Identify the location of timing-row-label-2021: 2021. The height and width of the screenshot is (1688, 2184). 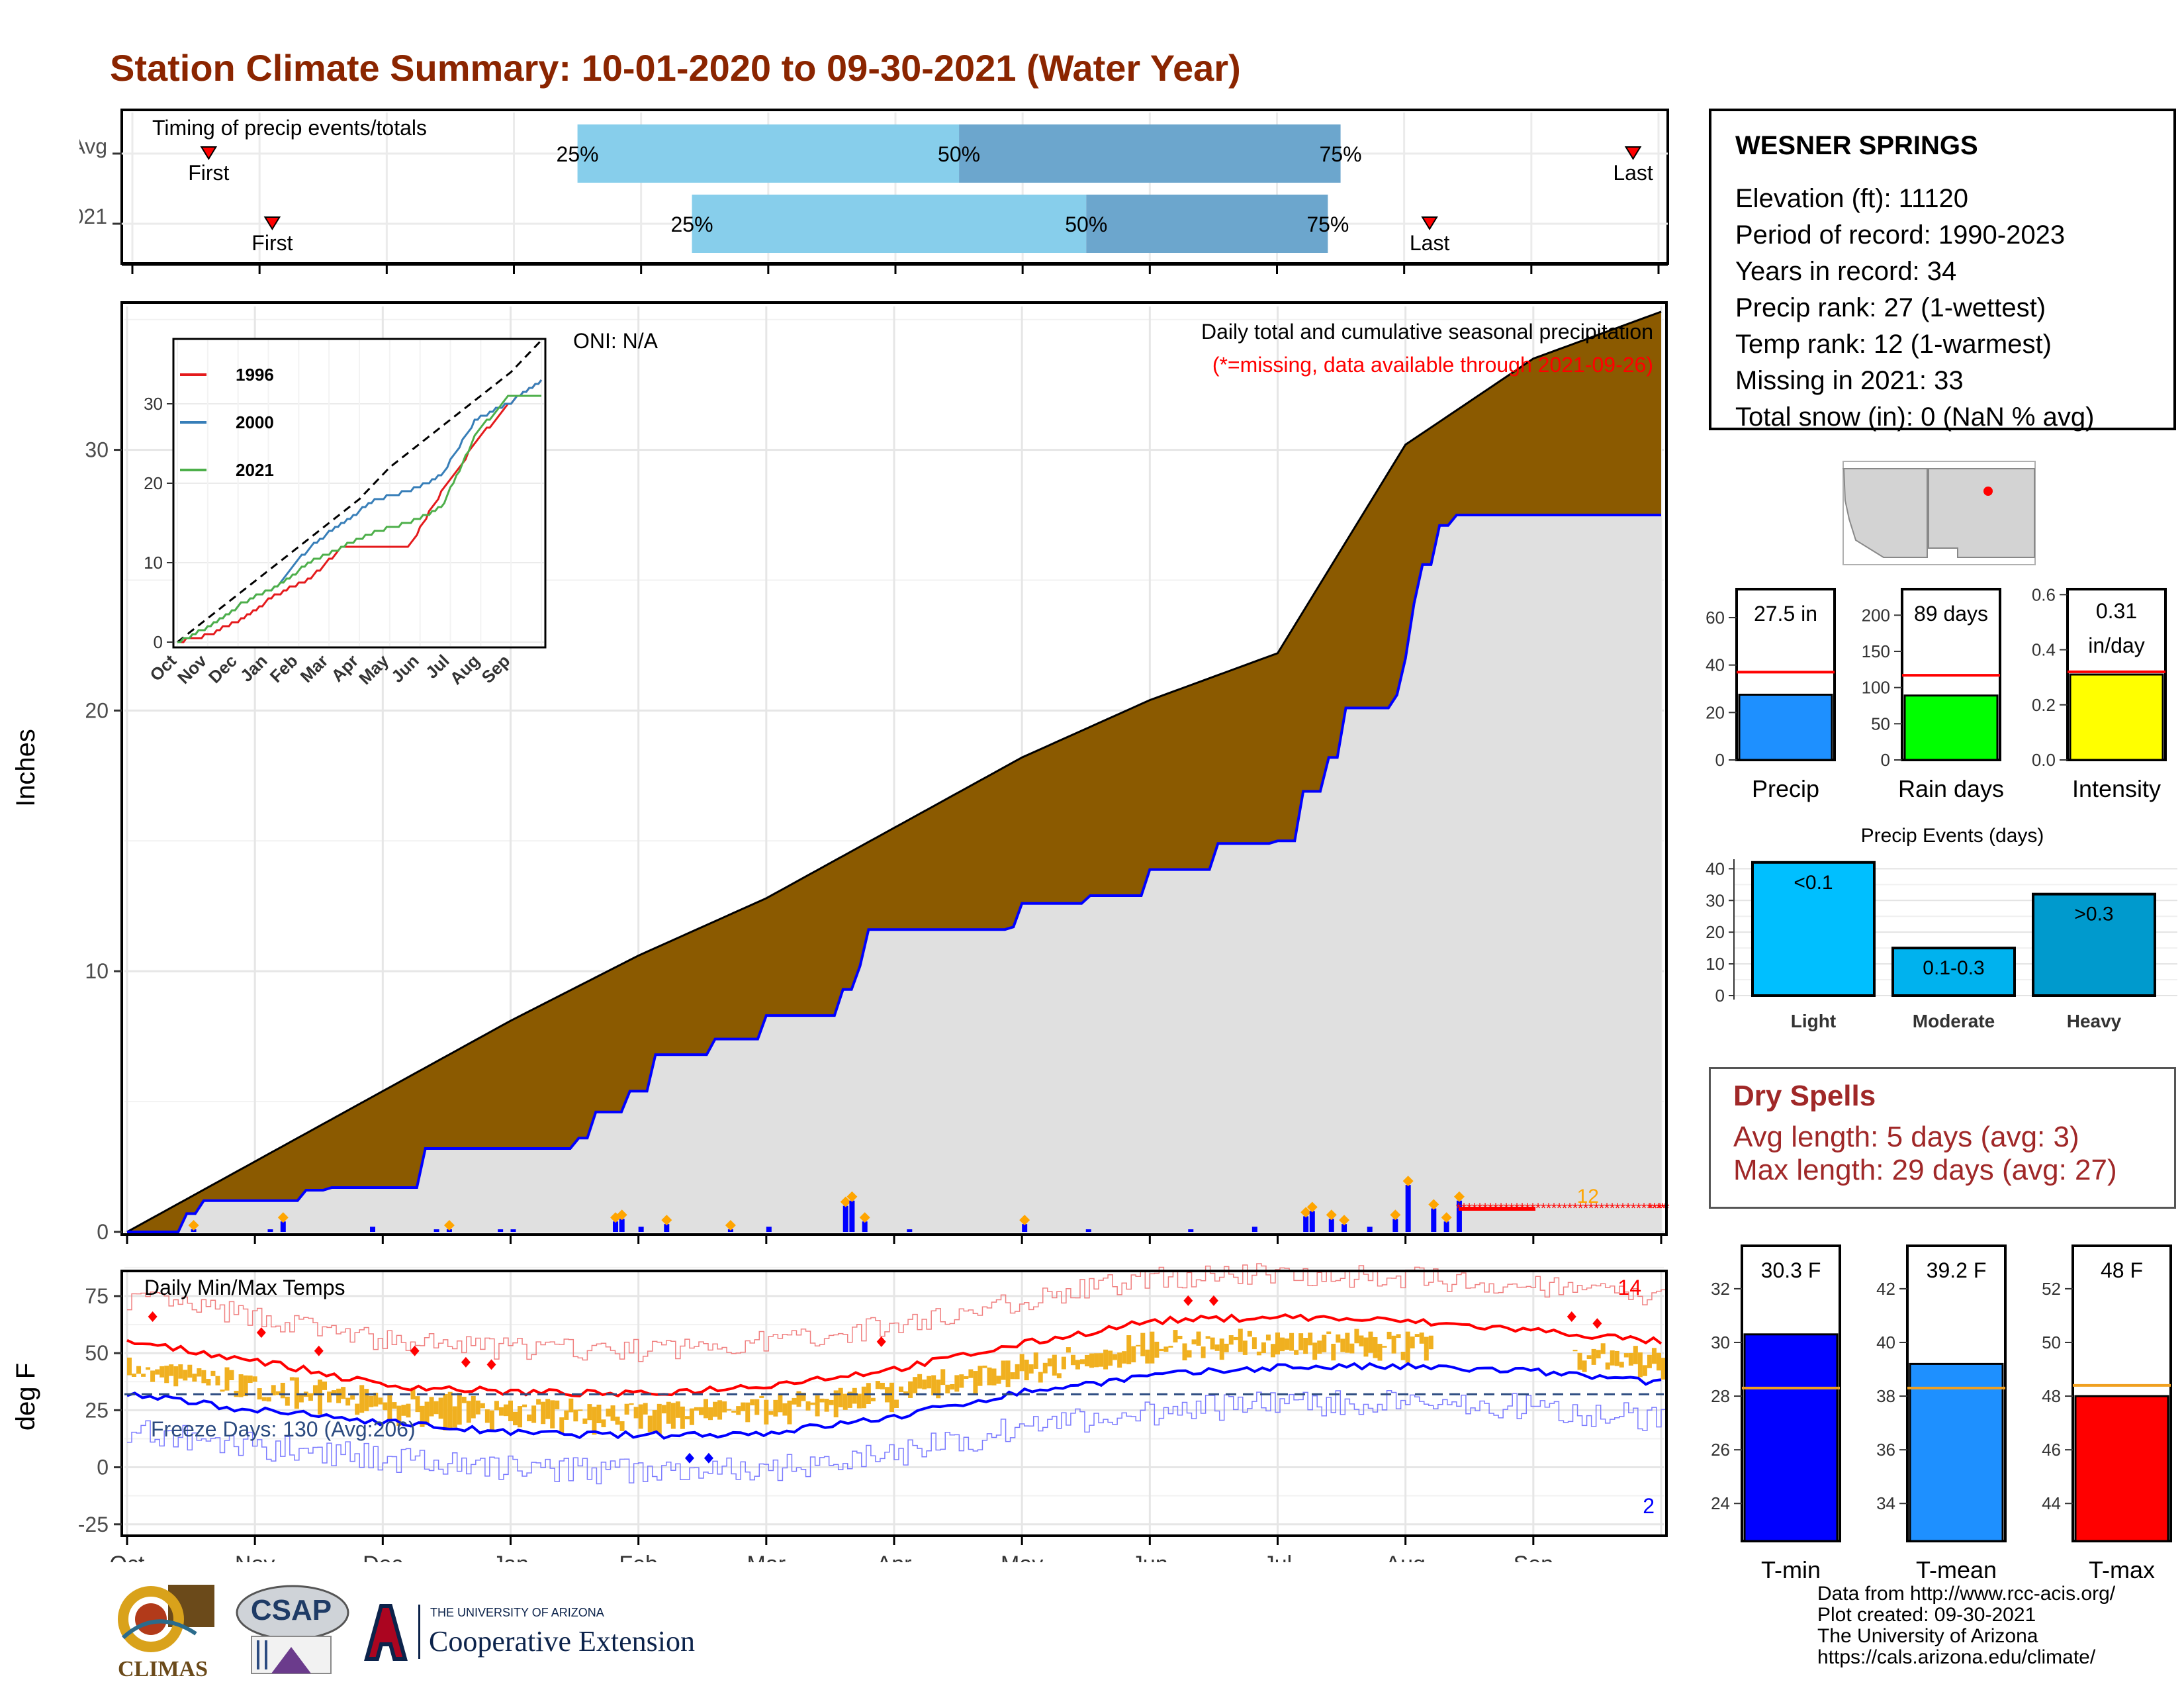
(93, 216).